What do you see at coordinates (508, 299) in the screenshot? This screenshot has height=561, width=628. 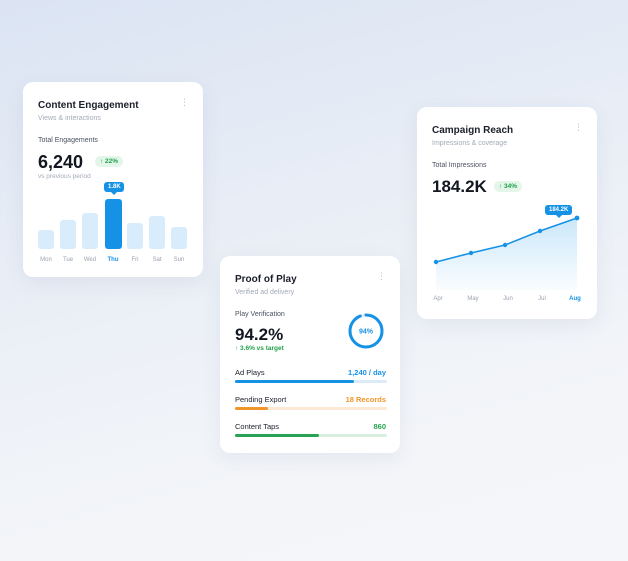 I see `month-label: Jun` at bounding box center [508, 299].